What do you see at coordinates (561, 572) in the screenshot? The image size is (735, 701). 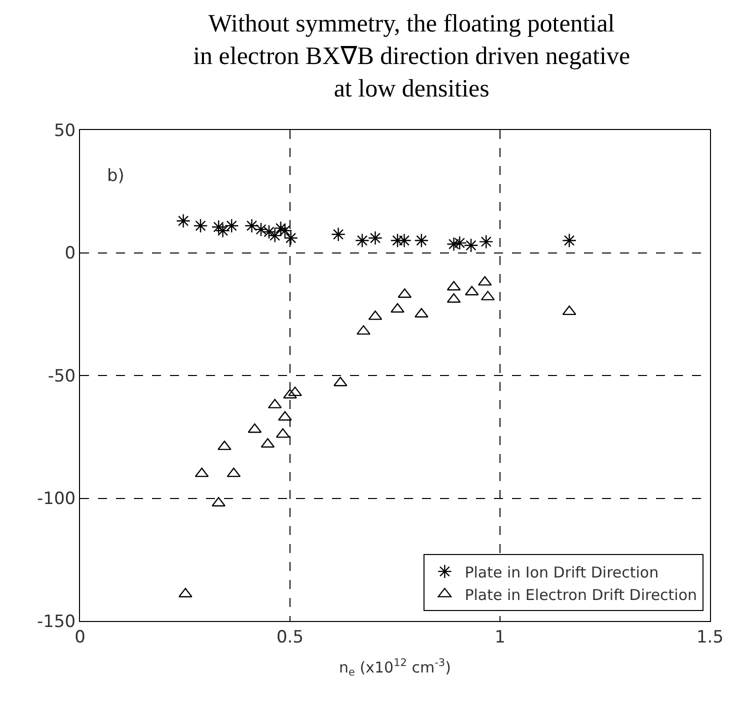 I see `legend-label: Plate in Ion Drift Direction` at bounding box center [561, 572].